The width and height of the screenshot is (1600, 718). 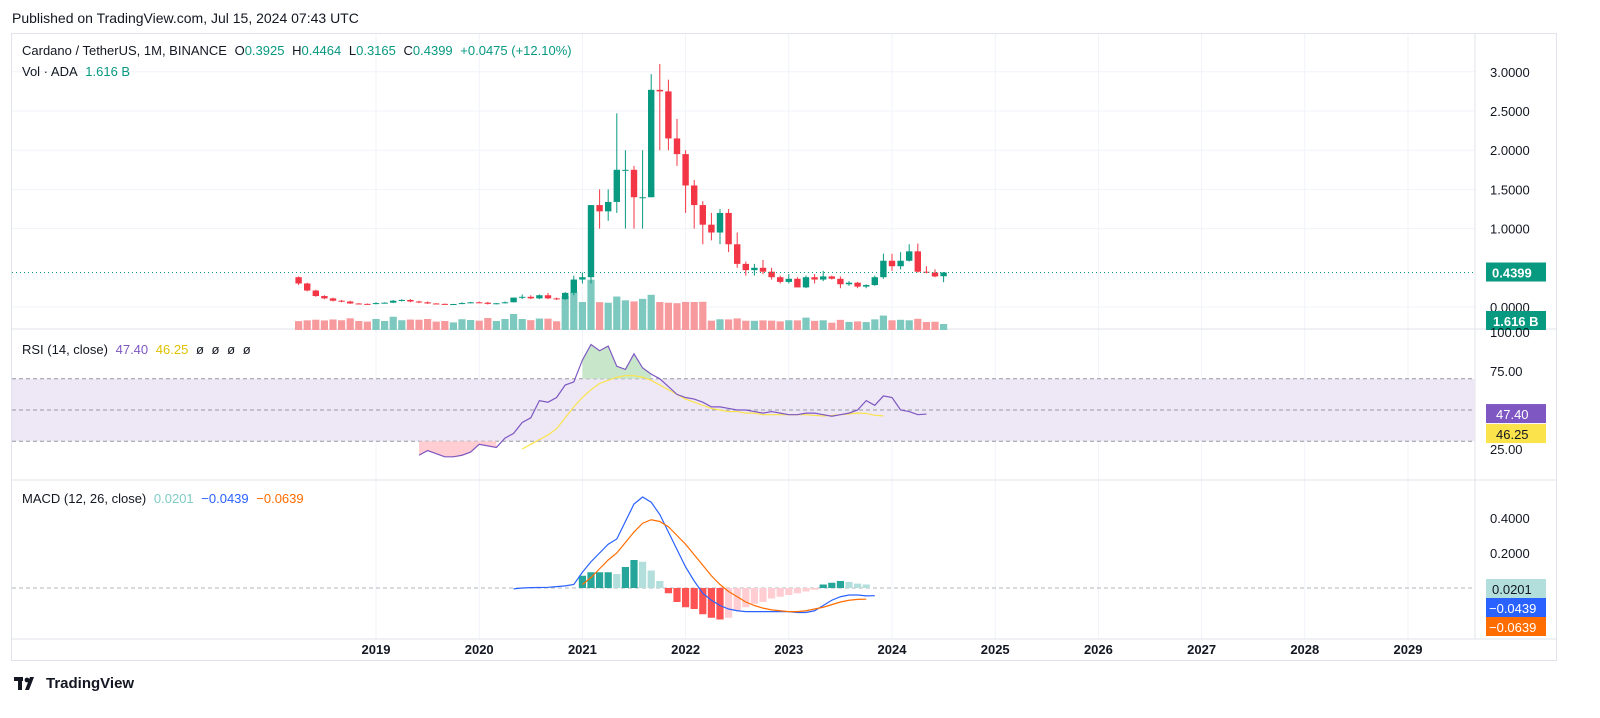 I want to click on close-value: 0.4399, so click(x=432, y=50).